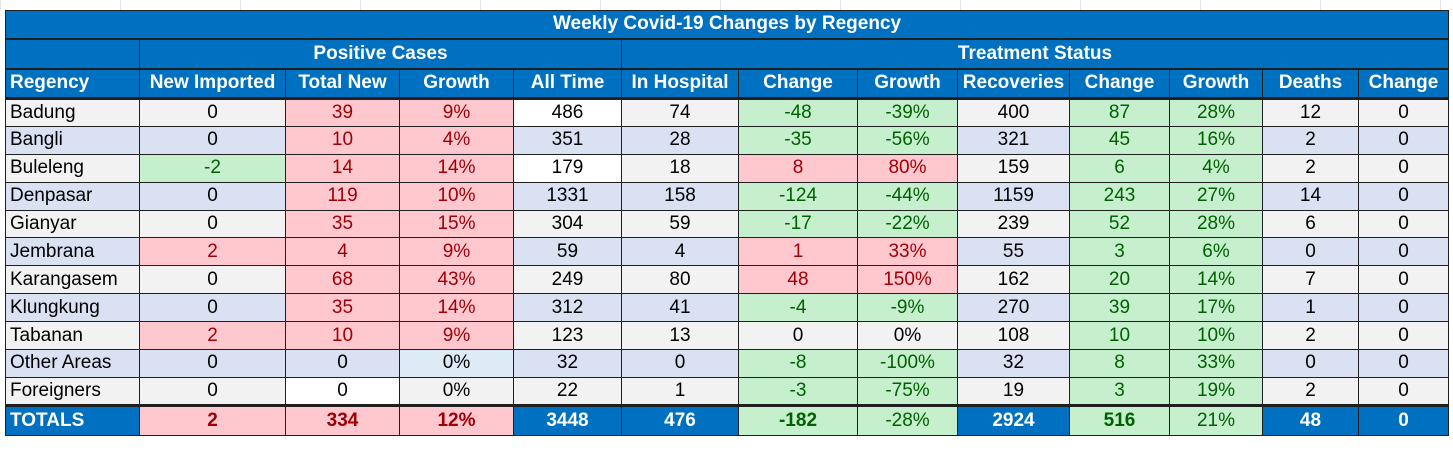 The width and height of the screenshot is (1453, 461). Describe the element at coordinates (1310, 280) in the screenshot. I see `cell-deaths: 7` at that location.